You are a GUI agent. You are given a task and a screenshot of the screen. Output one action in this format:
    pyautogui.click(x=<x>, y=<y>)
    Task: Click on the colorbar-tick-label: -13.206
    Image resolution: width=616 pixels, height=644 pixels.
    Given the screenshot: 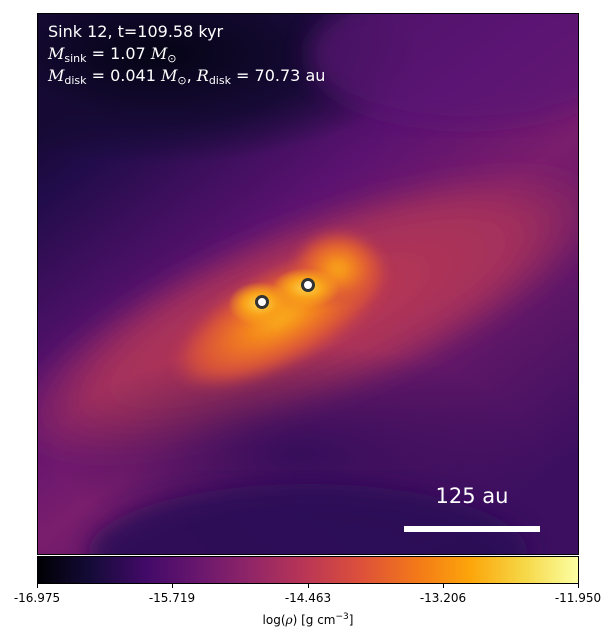 What is the action you would take?
    pyautogui.click(x=443, y=598)
    